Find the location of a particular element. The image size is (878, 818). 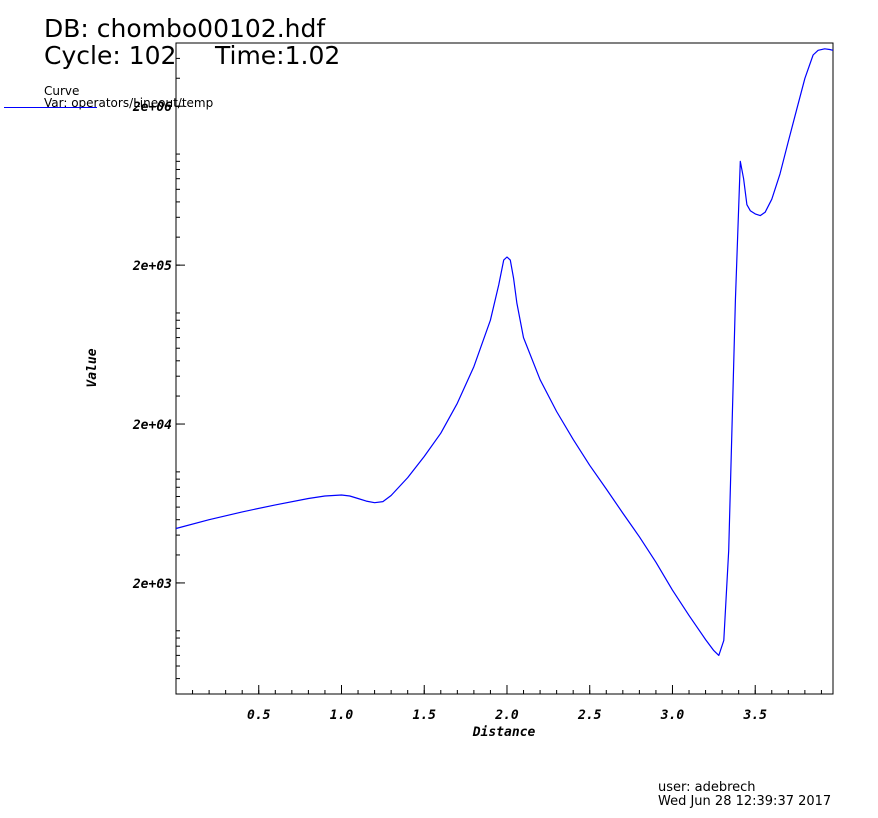

footer-user: user: adebrech is located at coordinates (707, 787).